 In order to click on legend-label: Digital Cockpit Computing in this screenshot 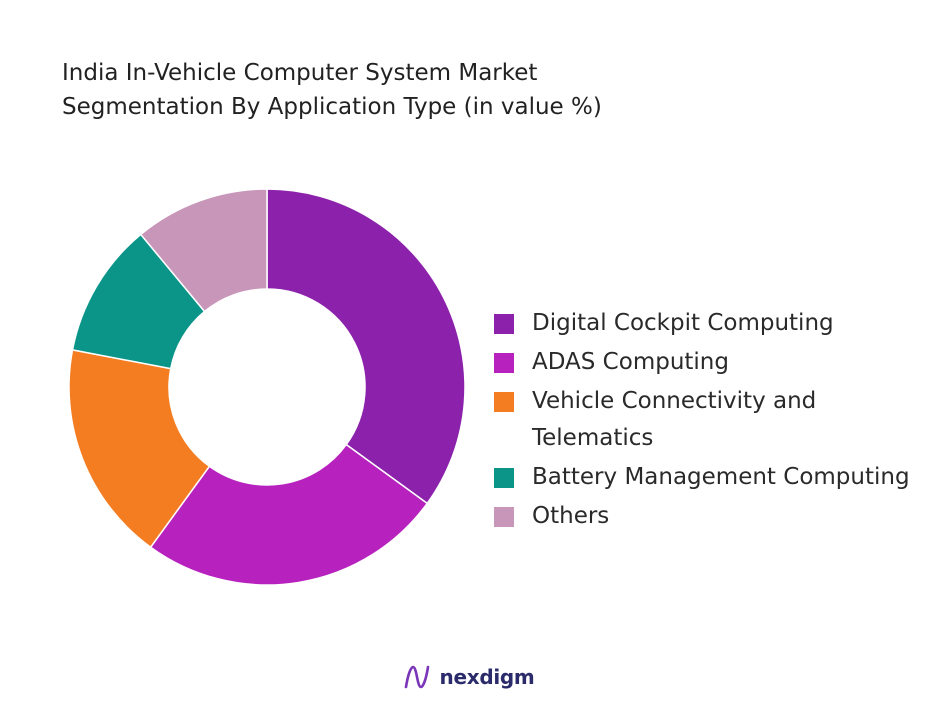, I will do `click(683, 323)`.